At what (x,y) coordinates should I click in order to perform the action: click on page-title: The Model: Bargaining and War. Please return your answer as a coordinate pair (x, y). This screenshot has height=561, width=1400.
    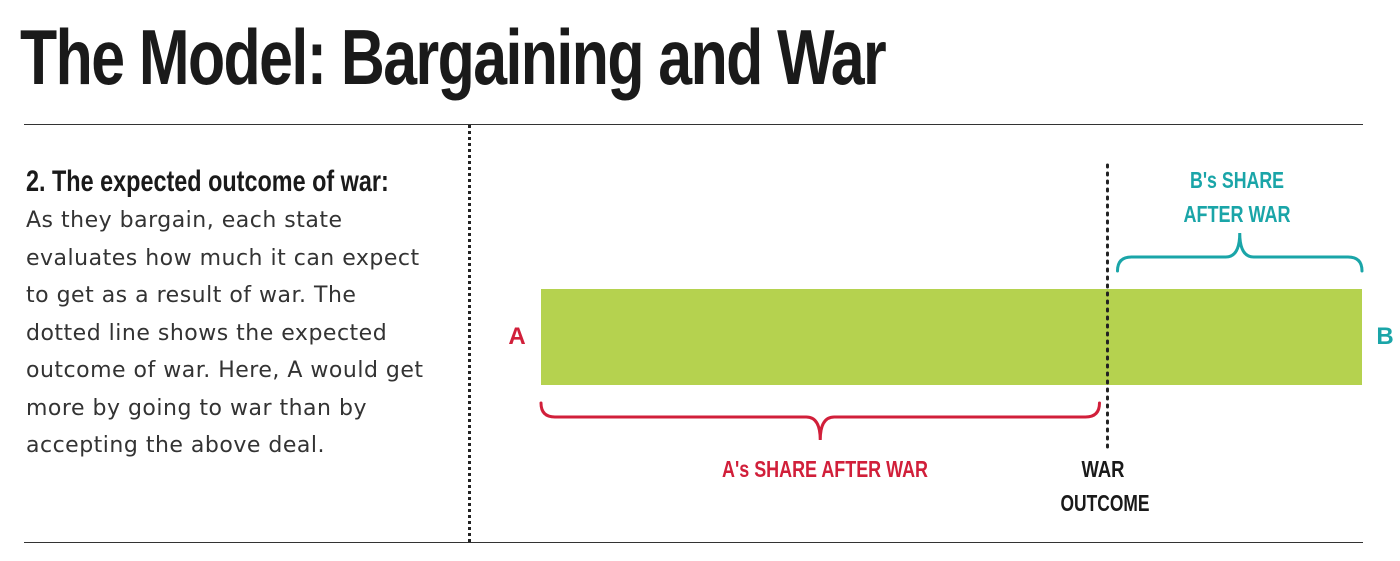
    Looking at the image, I should click on (453, 57).